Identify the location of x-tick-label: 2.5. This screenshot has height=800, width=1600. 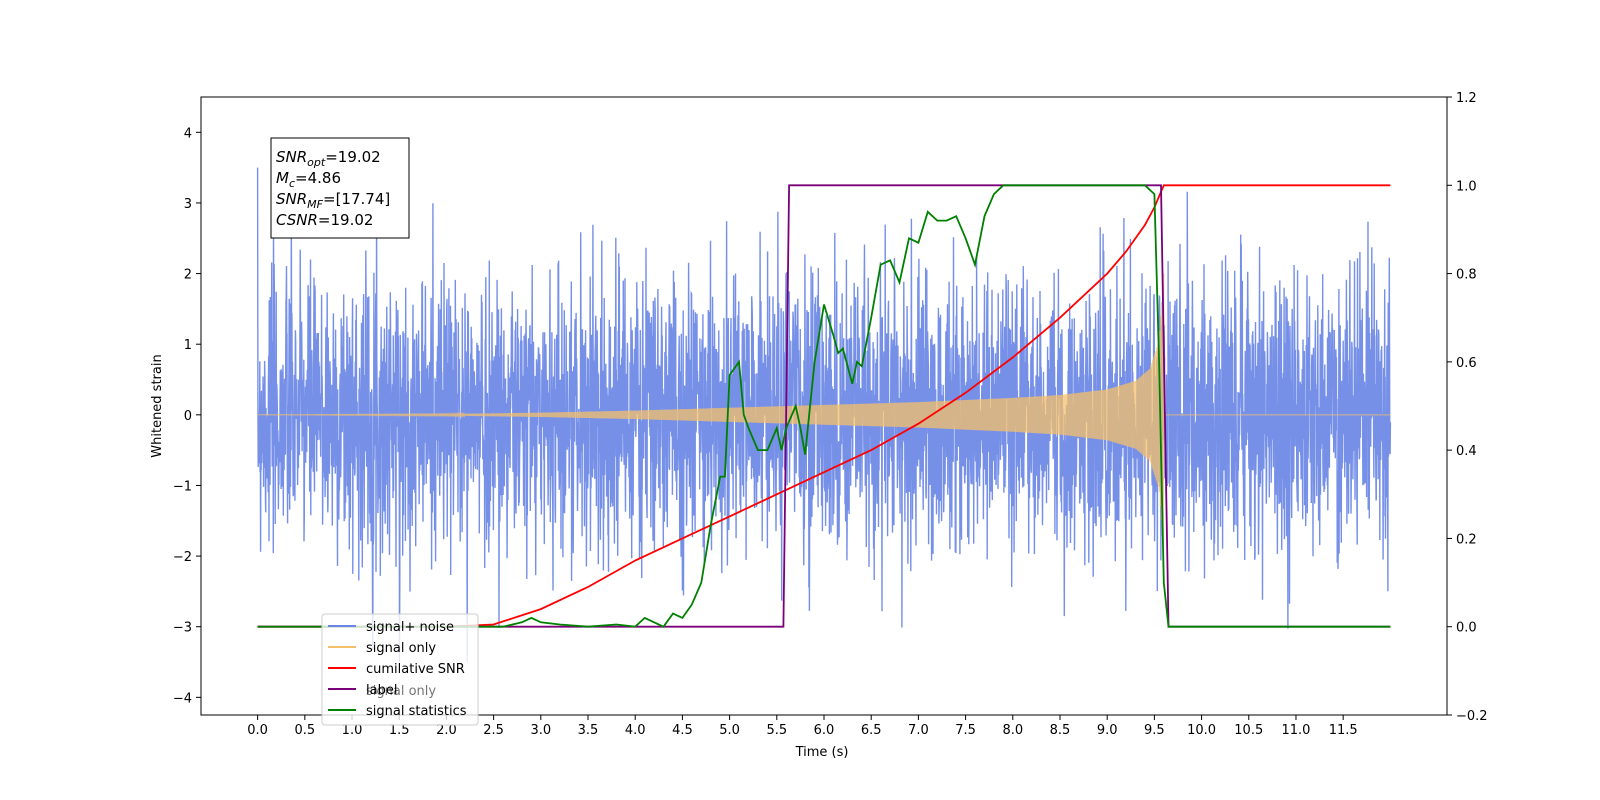
(493, 730).